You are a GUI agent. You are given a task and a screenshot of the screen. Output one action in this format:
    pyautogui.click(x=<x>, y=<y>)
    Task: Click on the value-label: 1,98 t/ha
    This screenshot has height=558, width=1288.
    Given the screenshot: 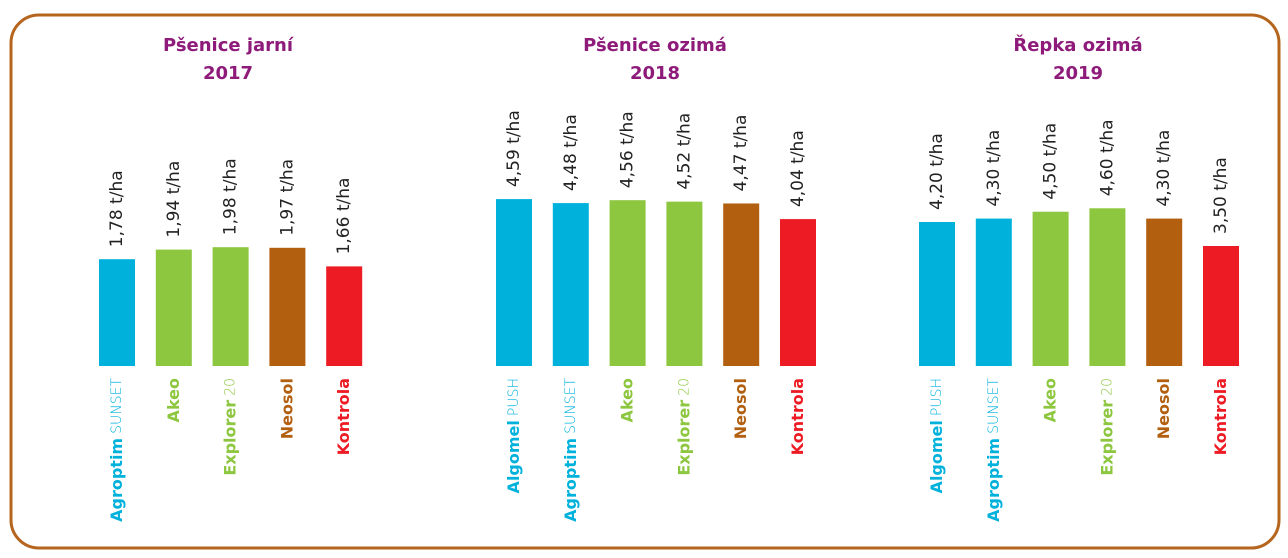 What is the action you would take?
    pyautogui.click(x=231, y=196)
    